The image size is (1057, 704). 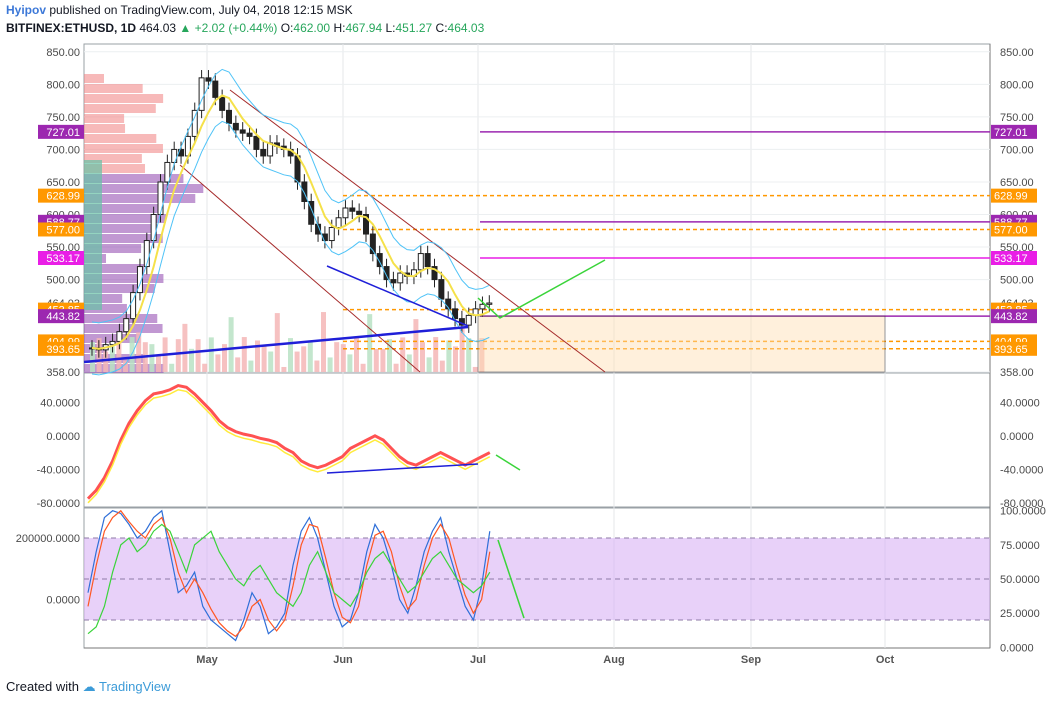 What do you see at coordinates (511, 579) in the screenshot?
I see `stoch-arrow` at bounding box center [511, 579].